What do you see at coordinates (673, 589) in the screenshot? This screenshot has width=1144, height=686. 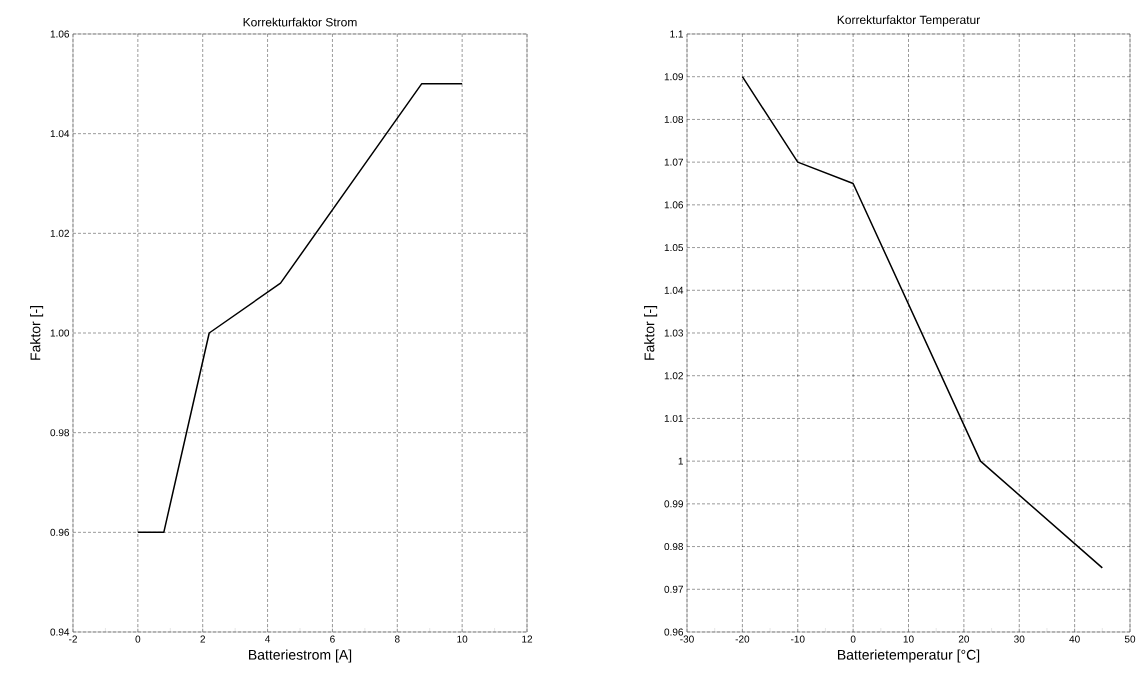 I see `y-tick-label: 0.97` at bounding box center [673, 589].